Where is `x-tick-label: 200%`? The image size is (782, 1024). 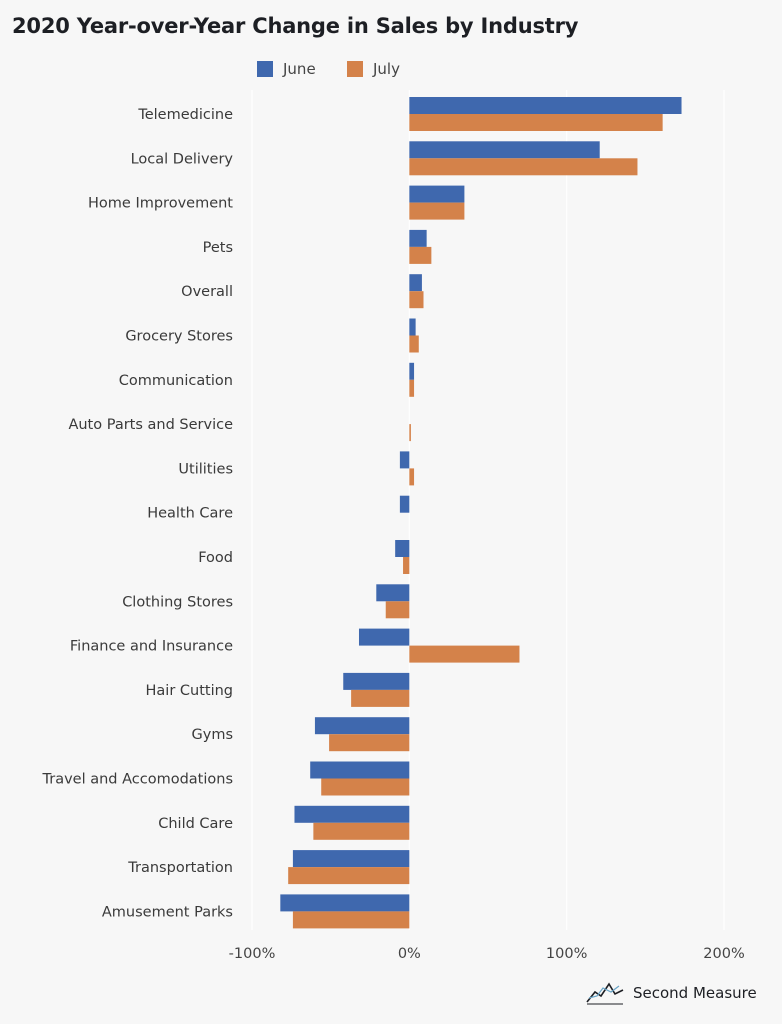
x-tick-label: 200% is located at coordinates (723, 954).